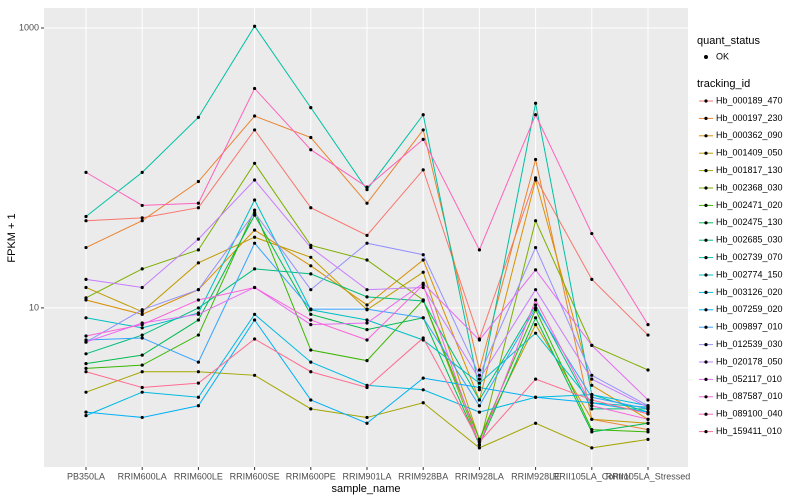 This screenshot has width=800, height=500. What do you see at coordinates (423, 476) in the screenshot?
I see `x-tick-label: RRIM928BA` at bounding box center [423, 476].